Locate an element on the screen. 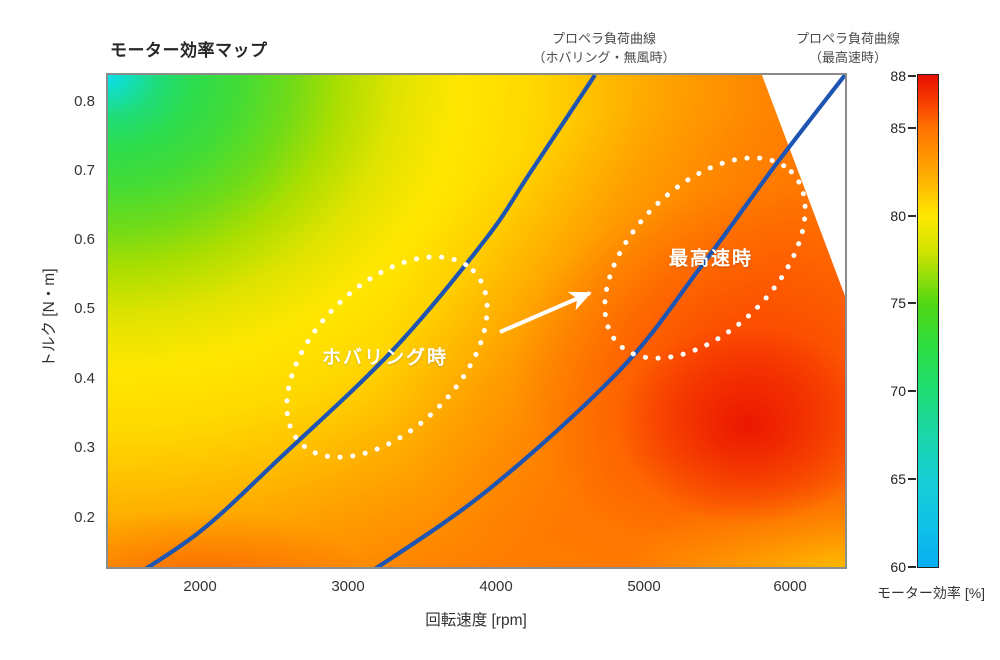 This screenshot has height=660, width=1000. colorbar-tick-70: 70 is located at coordinates (898, 391).